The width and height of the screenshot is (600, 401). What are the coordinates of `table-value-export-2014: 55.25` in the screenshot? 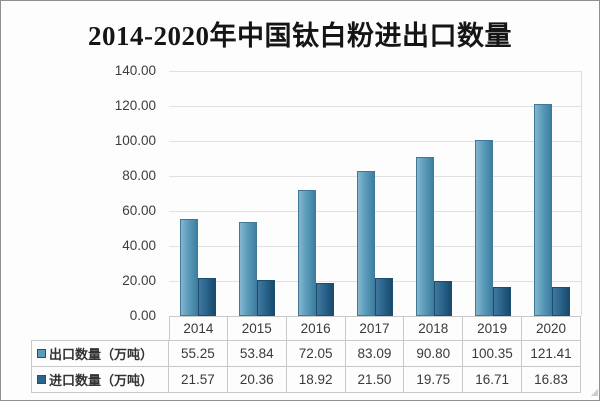 It's located at (198, 354).